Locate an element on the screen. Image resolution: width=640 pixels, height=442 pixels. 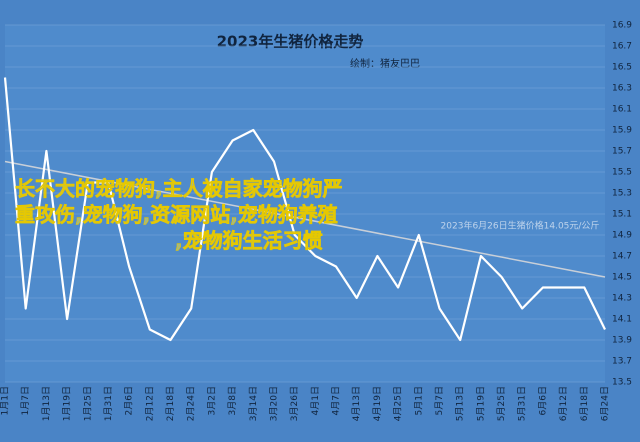
x-tick-label: 3月8日 is located at coordinates (232, 400).